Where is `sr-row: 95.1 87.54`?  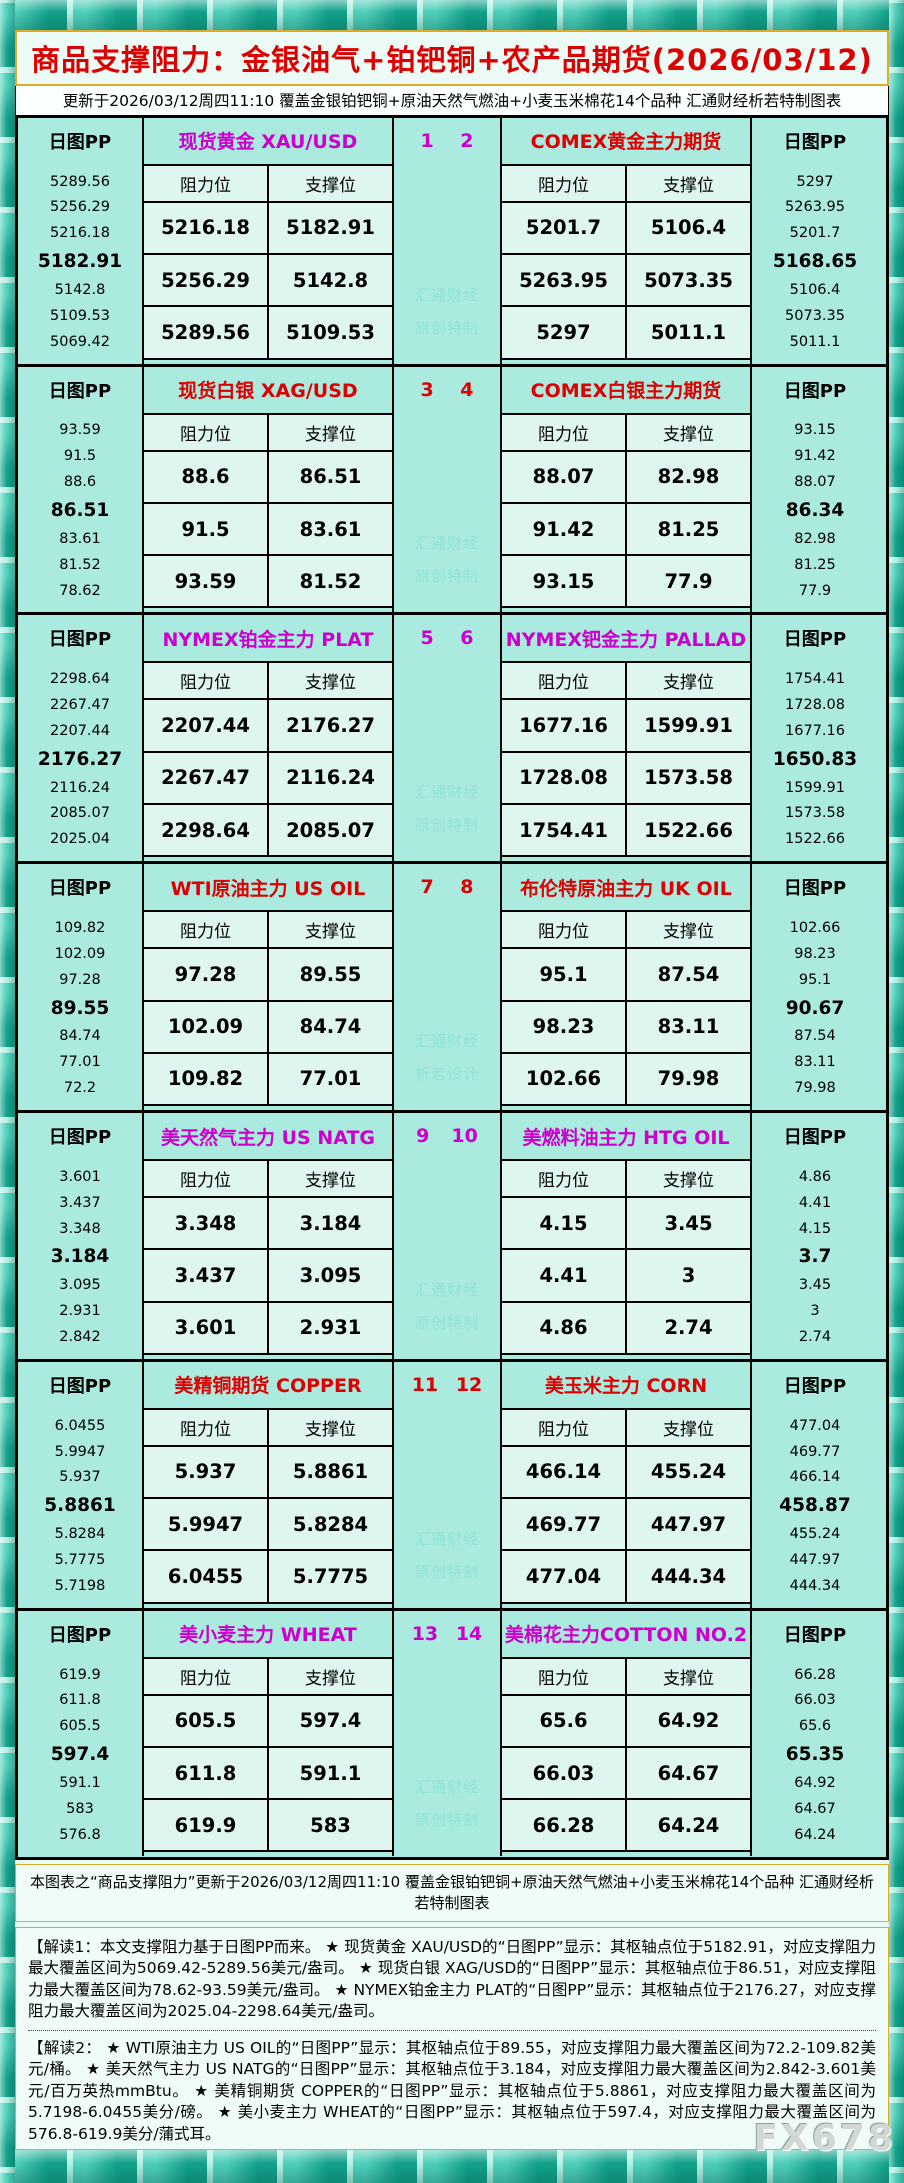 sr-row: 95.1 87.54 is located at coordinates (626, 975).